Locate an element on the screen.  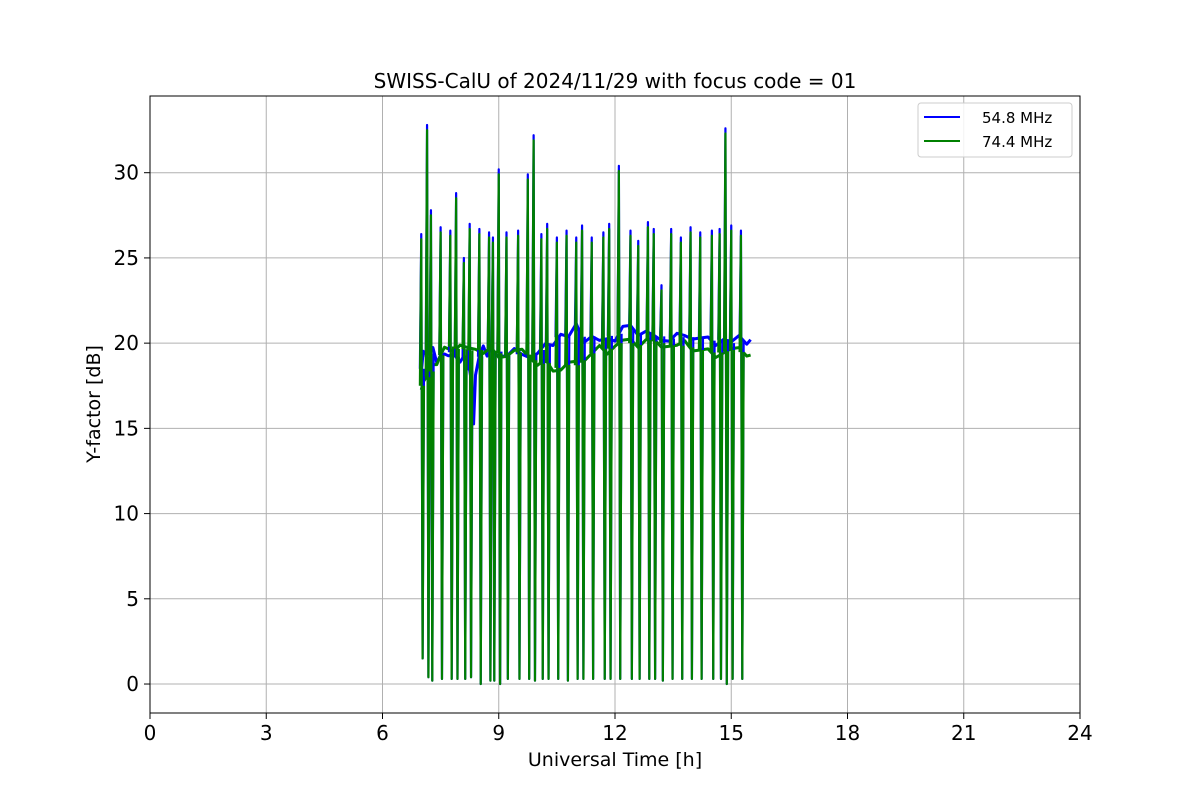
y-tick-label: 25 is located at coordinates (126, 258).